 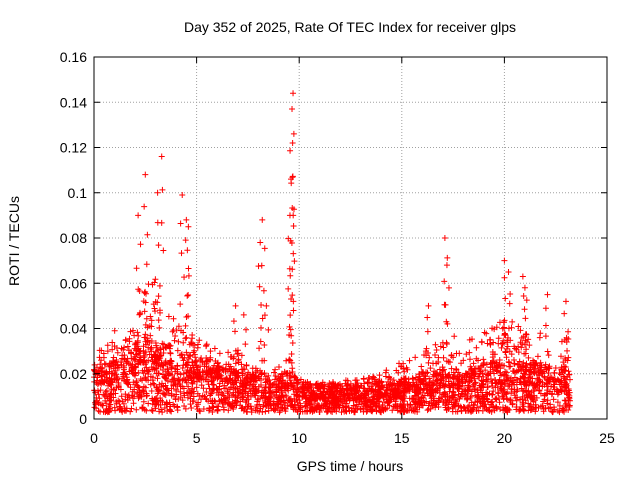 What do you see at coordinates (607, 438) in the screenshot?
I see `x-tick-label: 25` at bounding box center [607, 438].